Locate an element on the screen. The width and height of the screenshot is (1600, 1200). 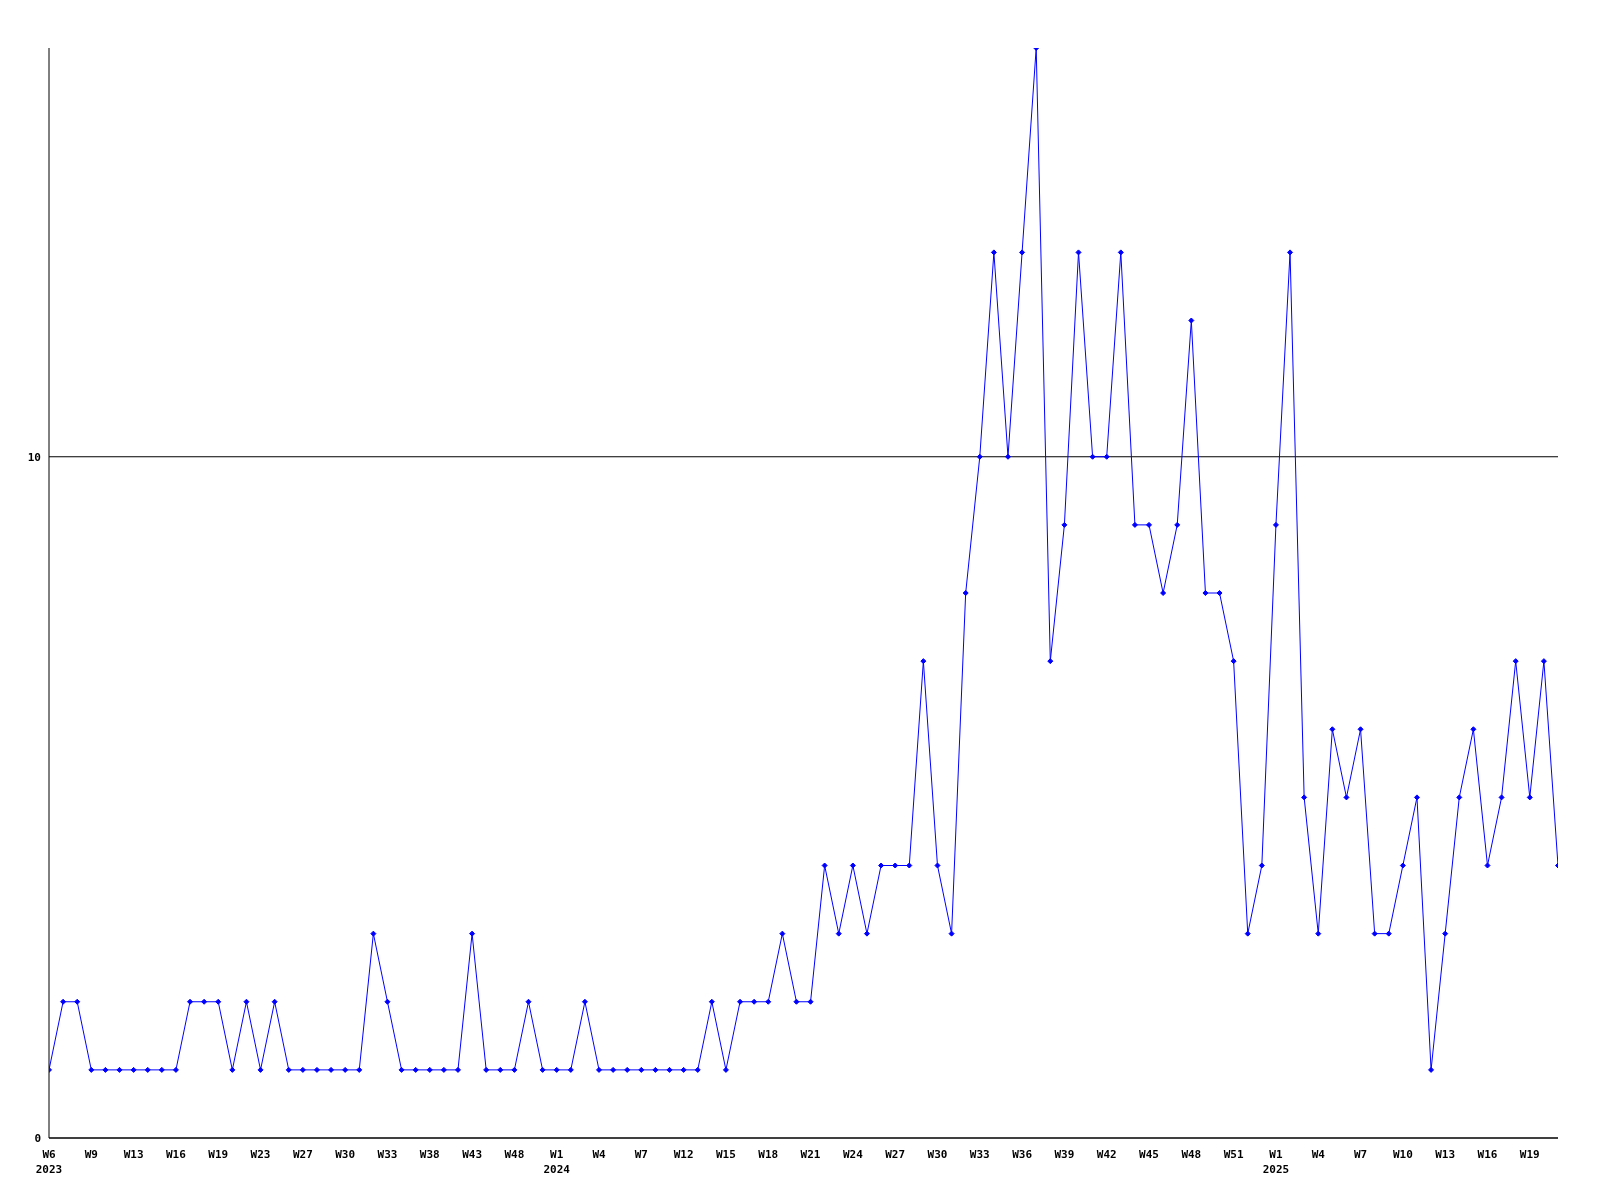
x-tick-label: W1 2024 is located at coordinates (557, 1162).